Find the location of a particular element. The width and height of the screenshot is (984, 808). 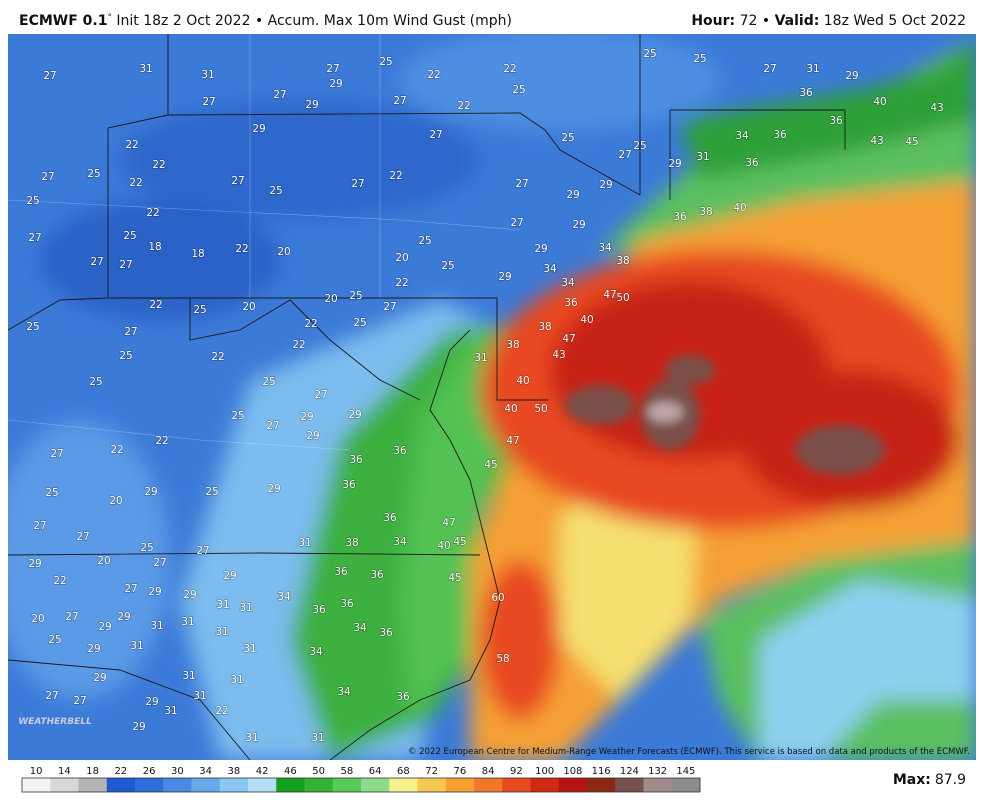

colorbar-tick-label: 10 is located at coordinates (36, 771).